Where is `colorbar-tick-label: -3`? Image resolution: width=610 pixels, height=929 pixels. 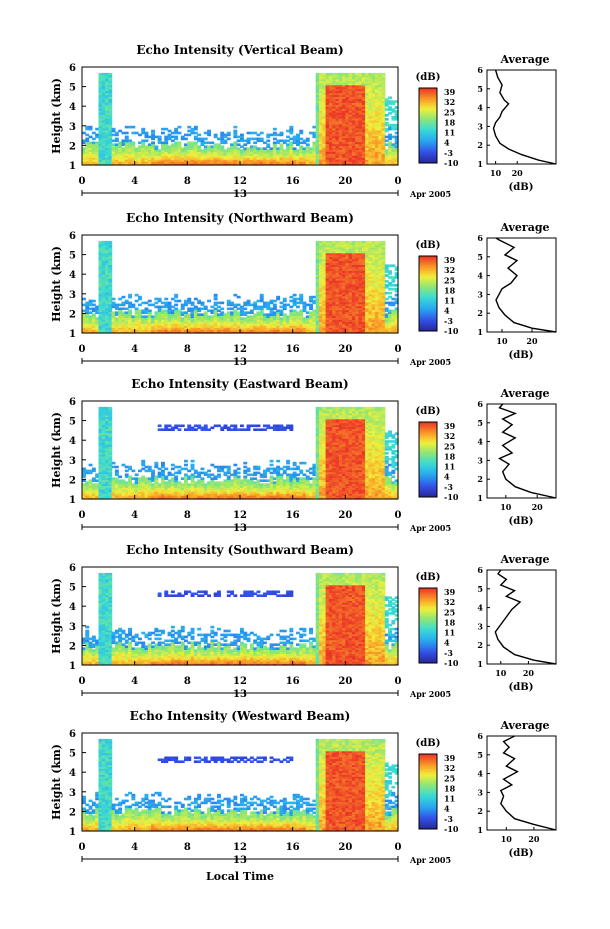
colorbar-tick-label: -3 is located at coordinates (448, 321).